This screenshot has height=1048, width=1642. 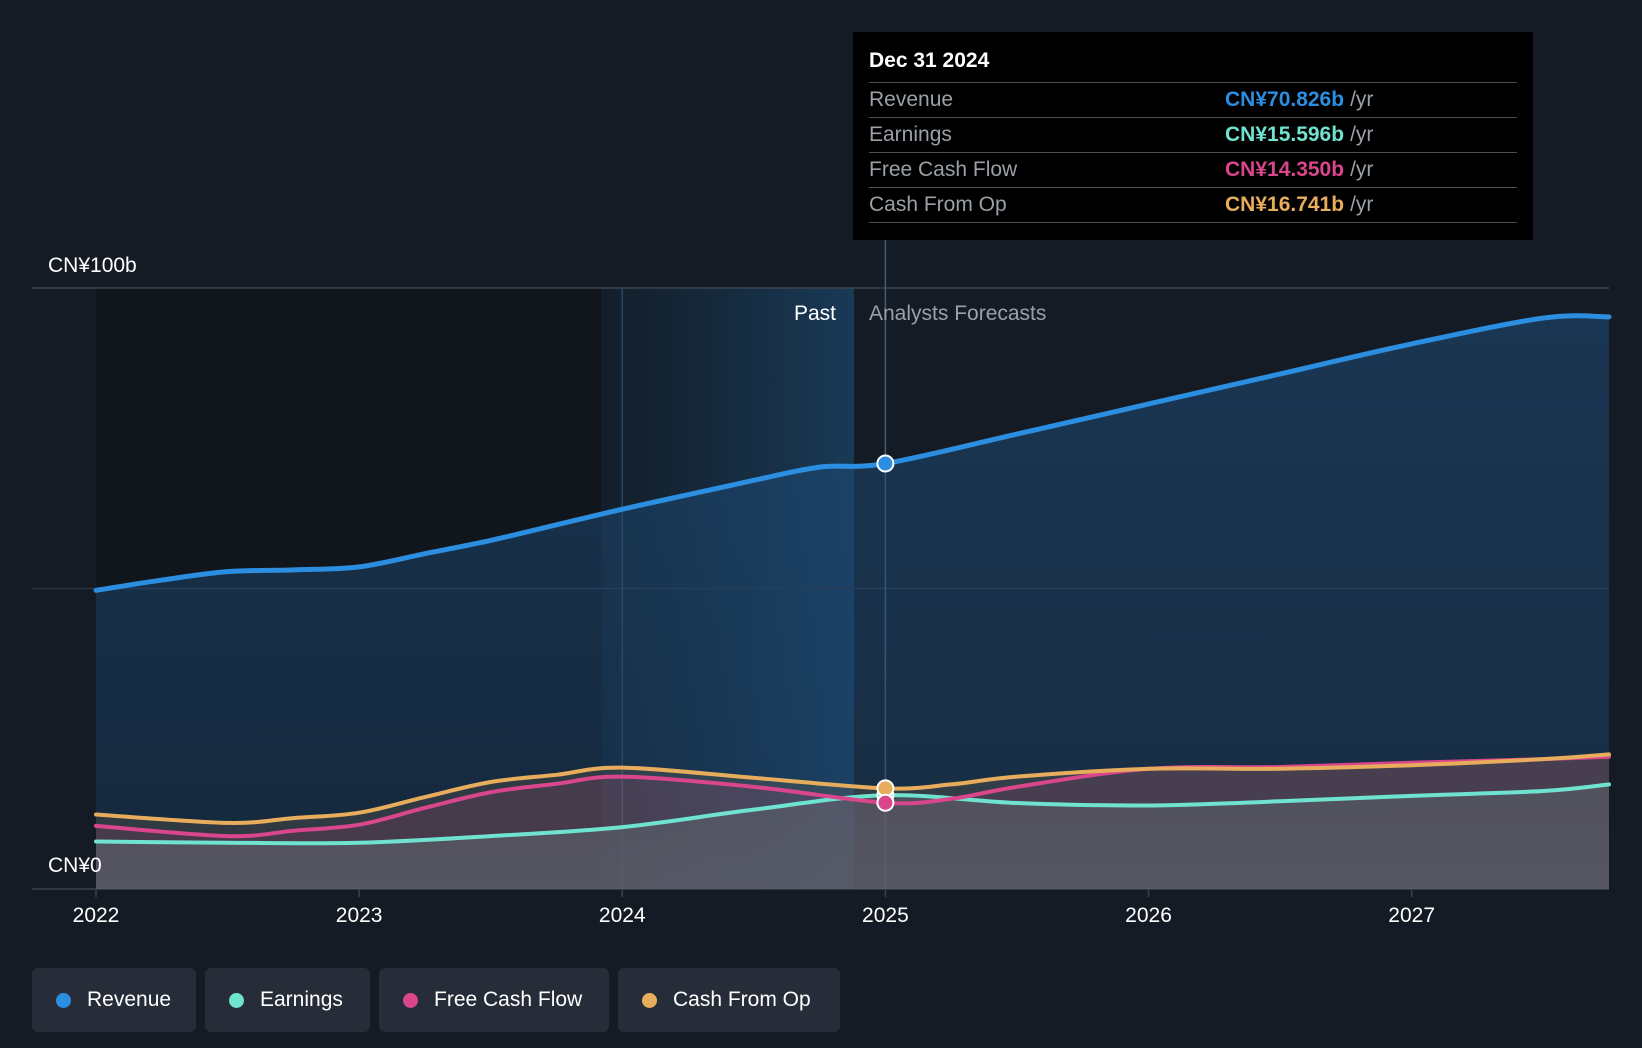 What do you see at coordinates (885, 915) in the screenshot?
I see `x-tick-label: 2025` at bounding box center [885, 915].